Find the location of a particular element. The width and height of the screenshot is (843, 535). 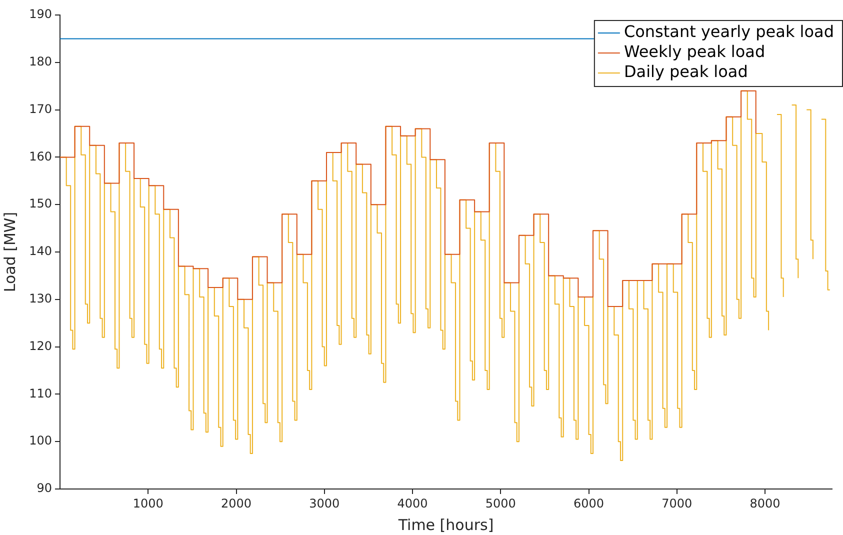

x-tick-label: 3000 is located at coordinates (324, 503).